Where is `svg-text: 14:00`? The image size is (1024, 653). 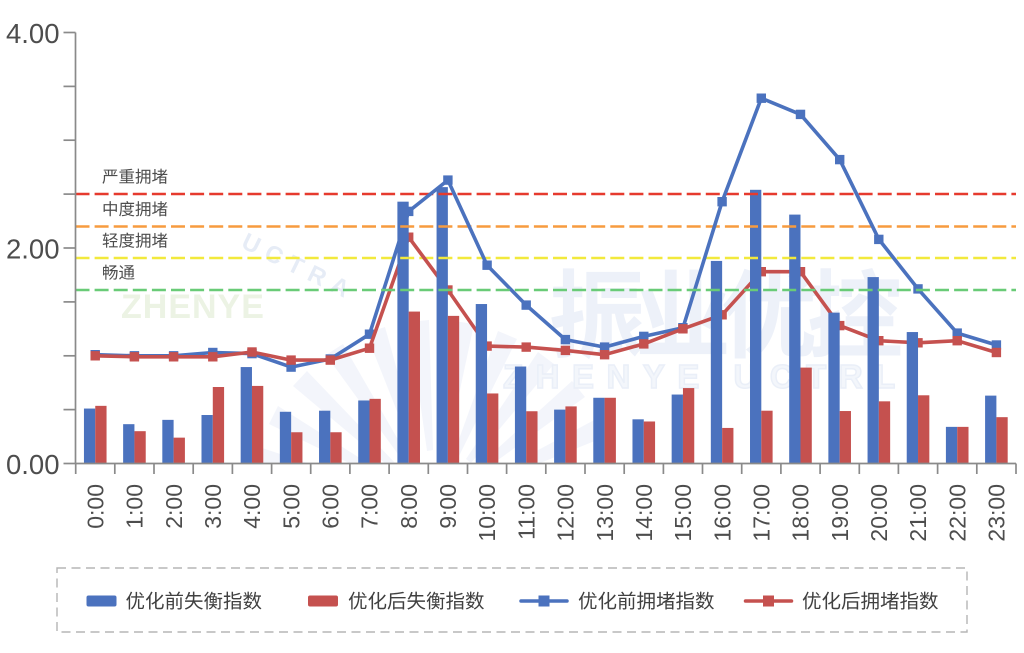
svg-text: 14:00 is located at coordinates (644, 513).